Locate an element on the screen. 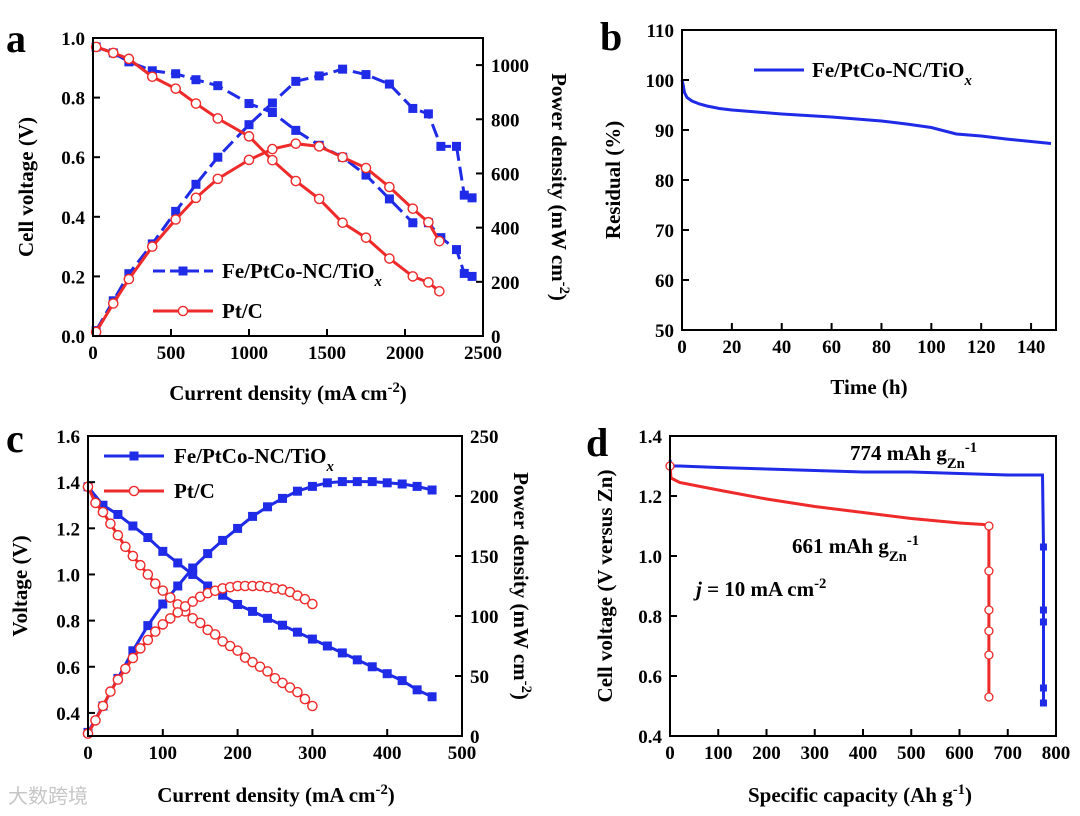 This screenshot has width=1080, height=816. panel-a-series-1-line is located at coordinates (283, 199).